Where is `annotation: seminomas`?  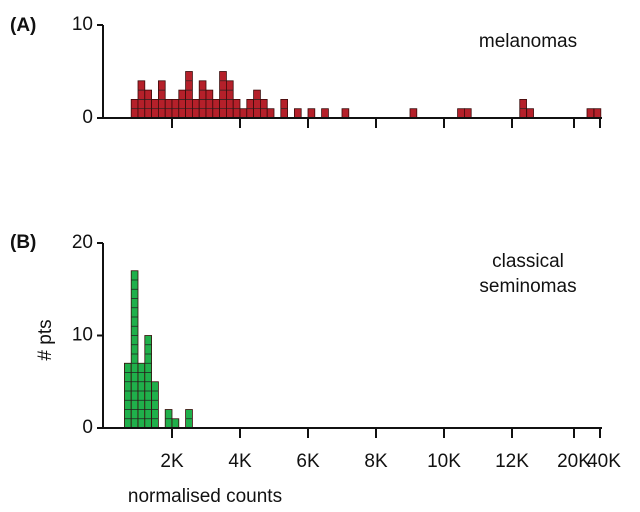 annotation: seminomas is located at coordinates (527, 286).